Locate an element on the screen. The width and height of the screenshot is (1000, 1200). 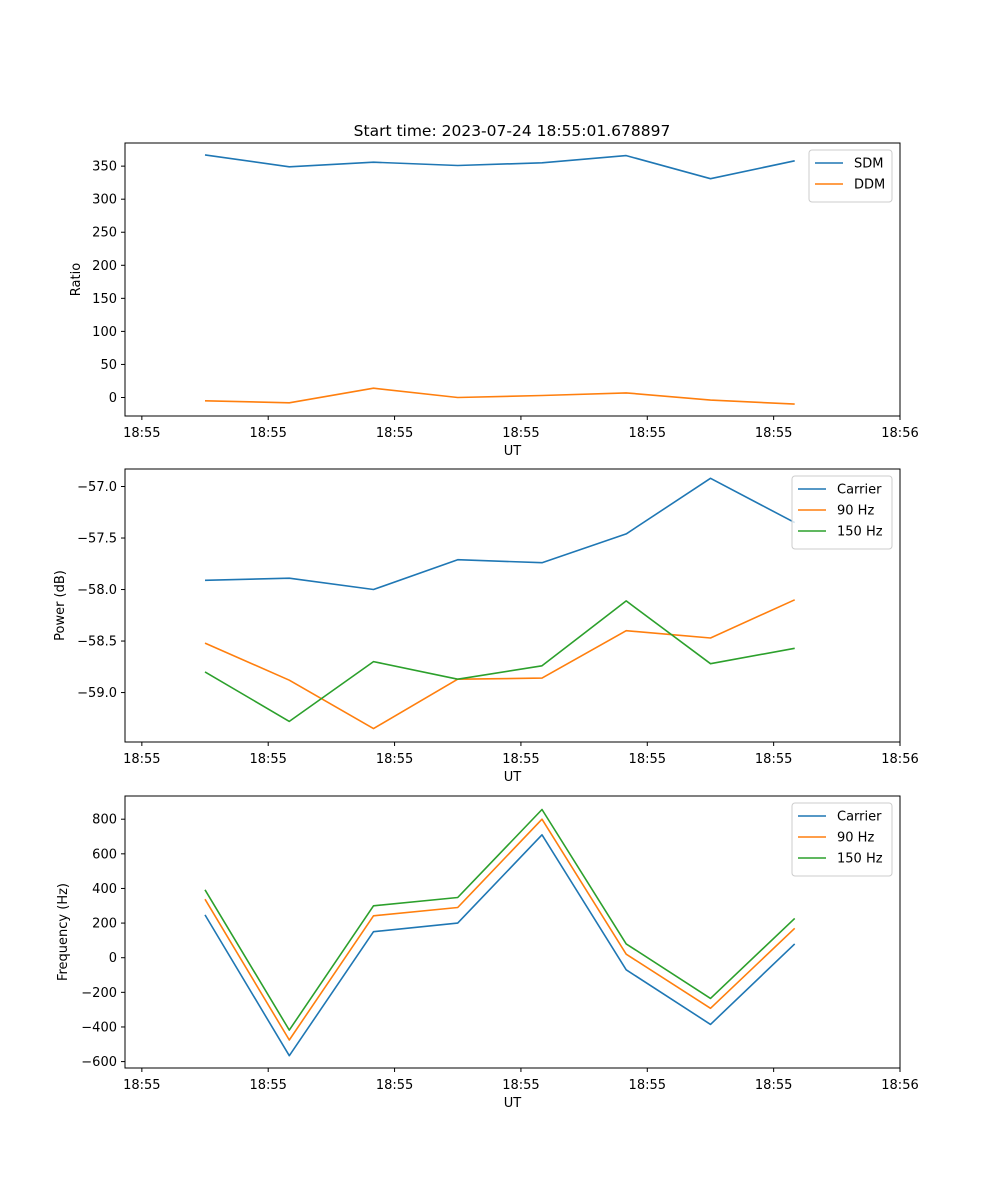
legend-label: SDM is located at coordinates (868, 164).